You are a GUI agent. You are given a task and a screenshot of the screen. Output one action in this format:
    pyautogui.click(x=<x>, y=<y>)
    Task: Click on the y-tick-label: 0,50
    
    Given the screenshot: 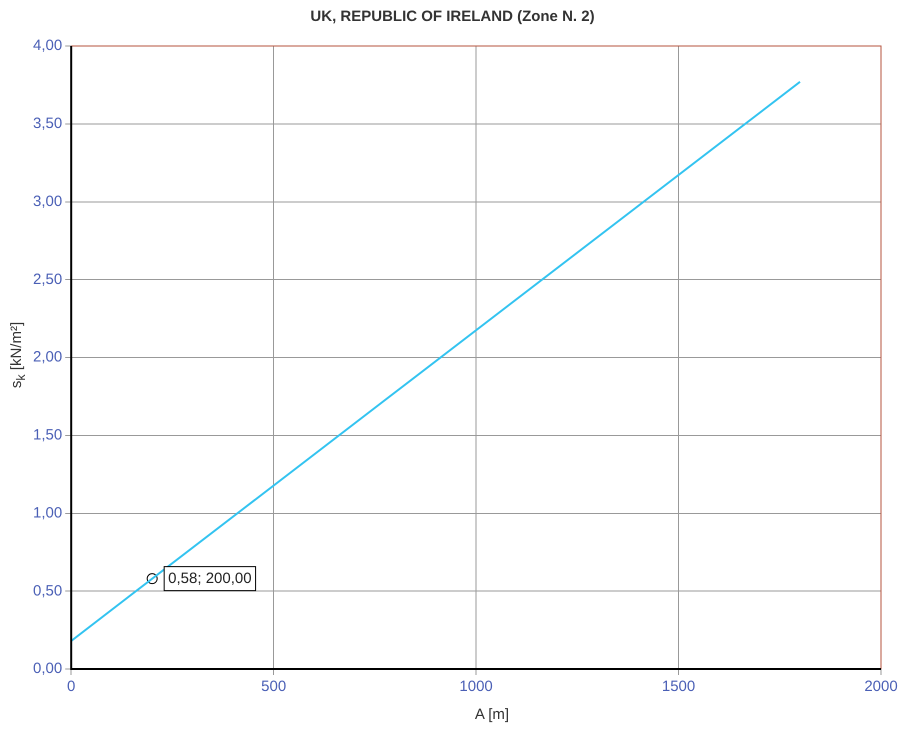 What is the action you would take?
    pyautogui.click(x=47, y=591)
    